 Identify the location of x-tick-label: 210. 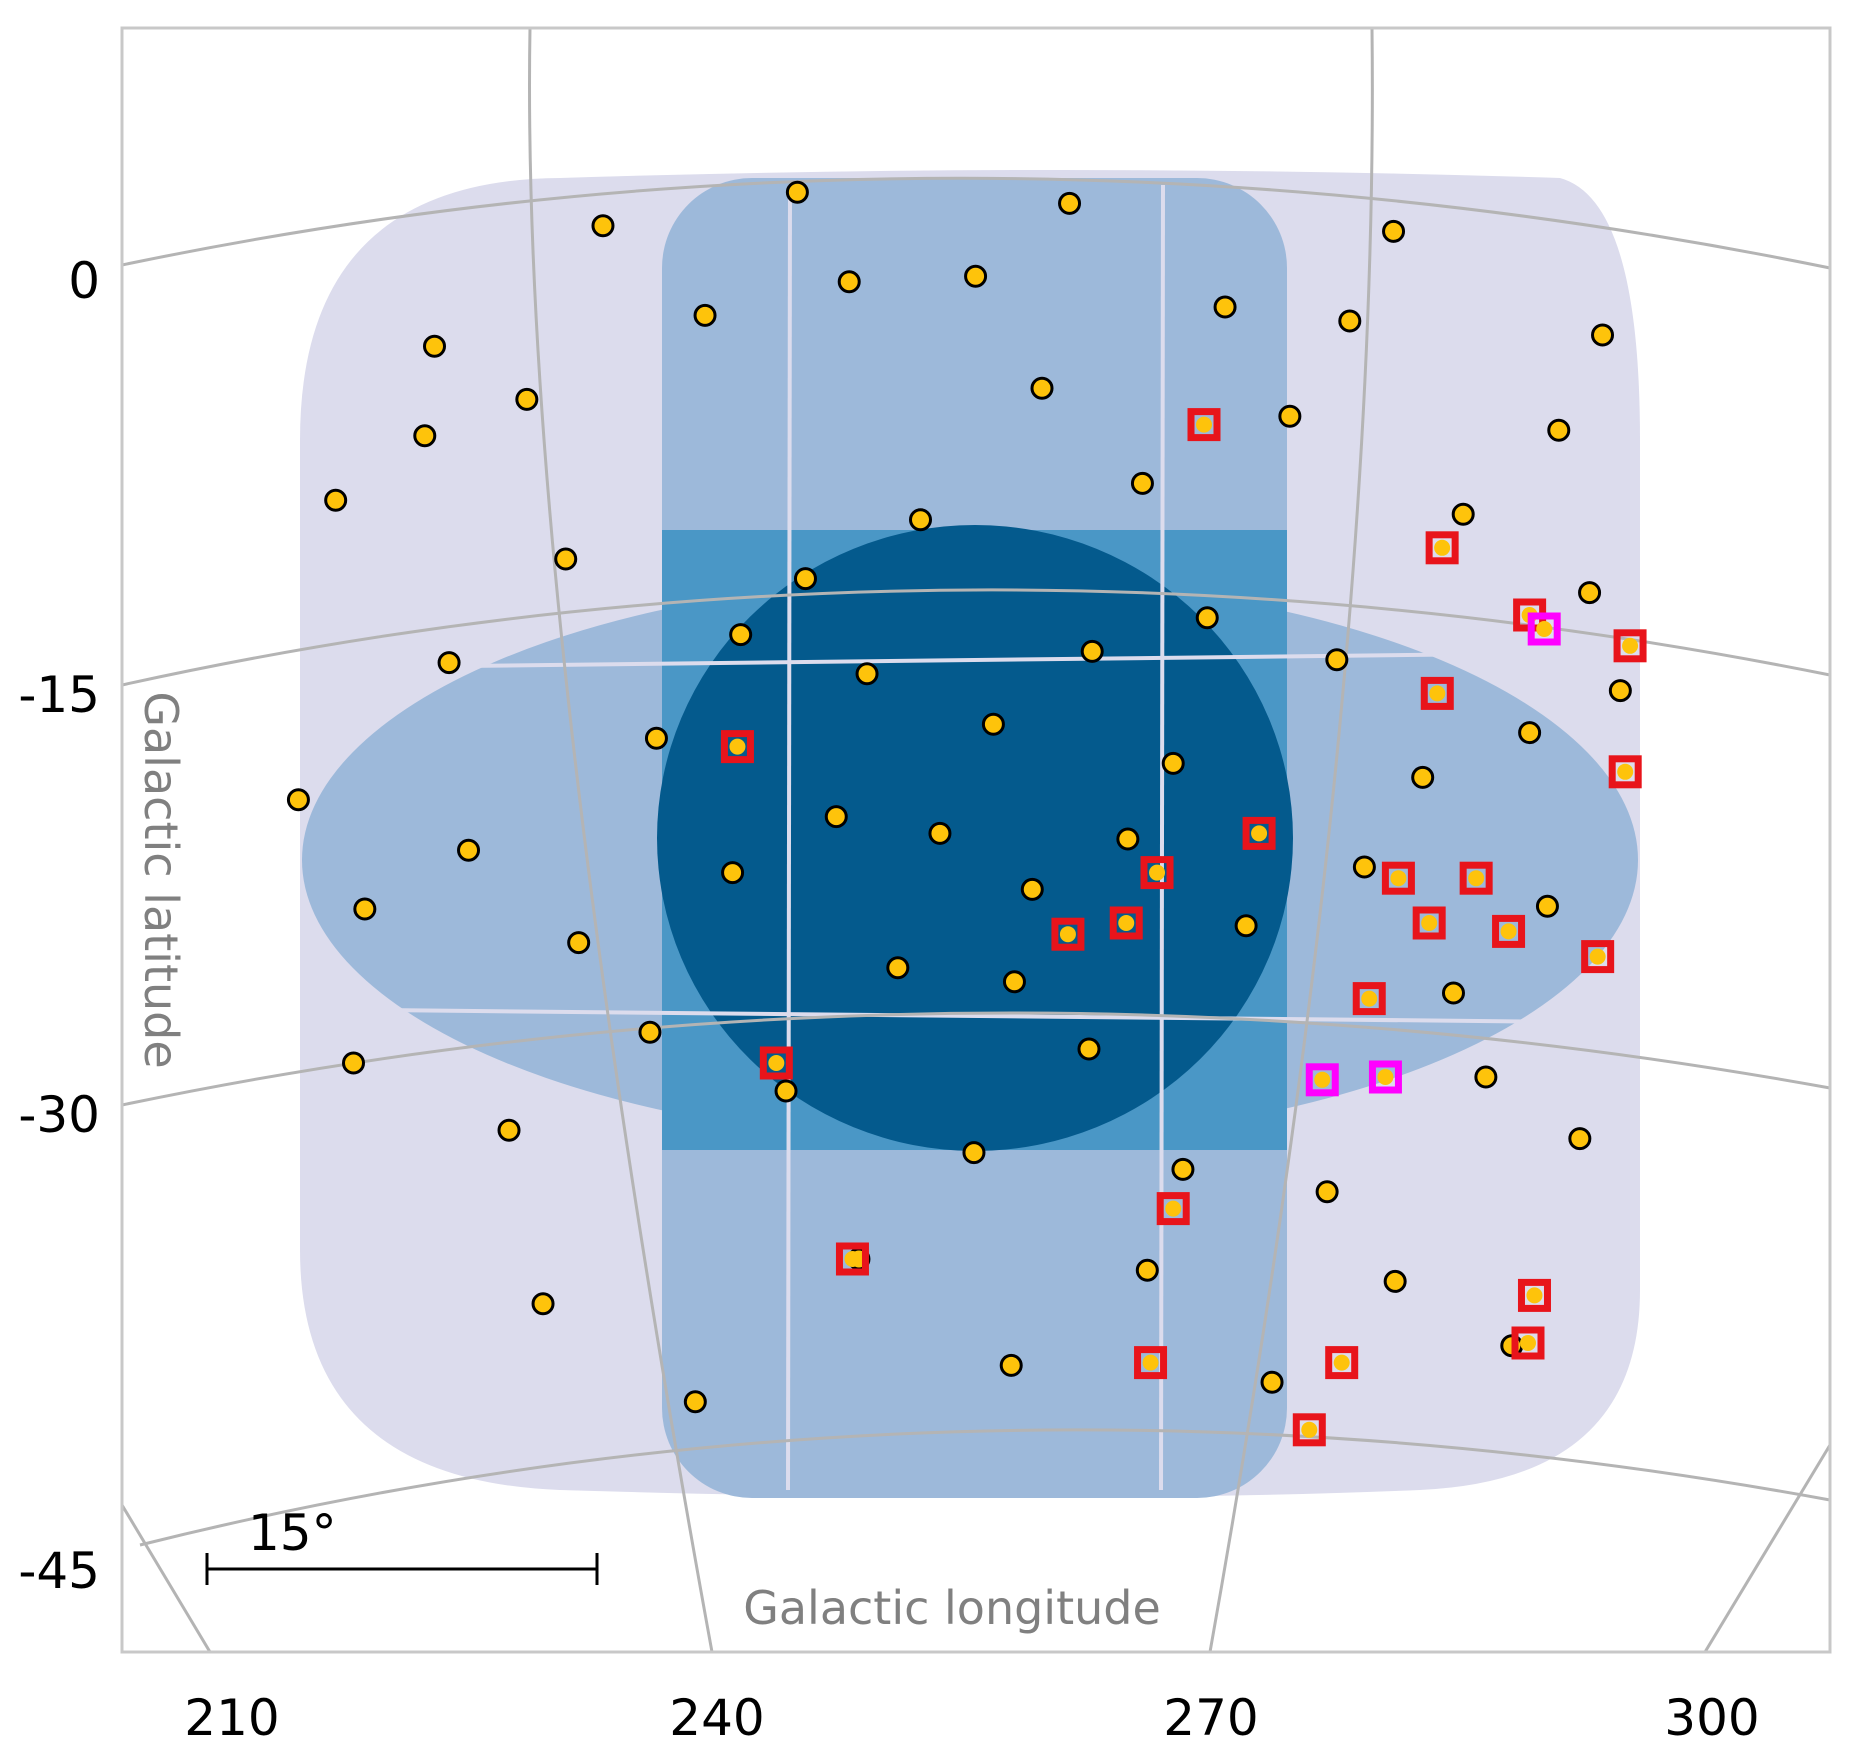
(231, 1718).